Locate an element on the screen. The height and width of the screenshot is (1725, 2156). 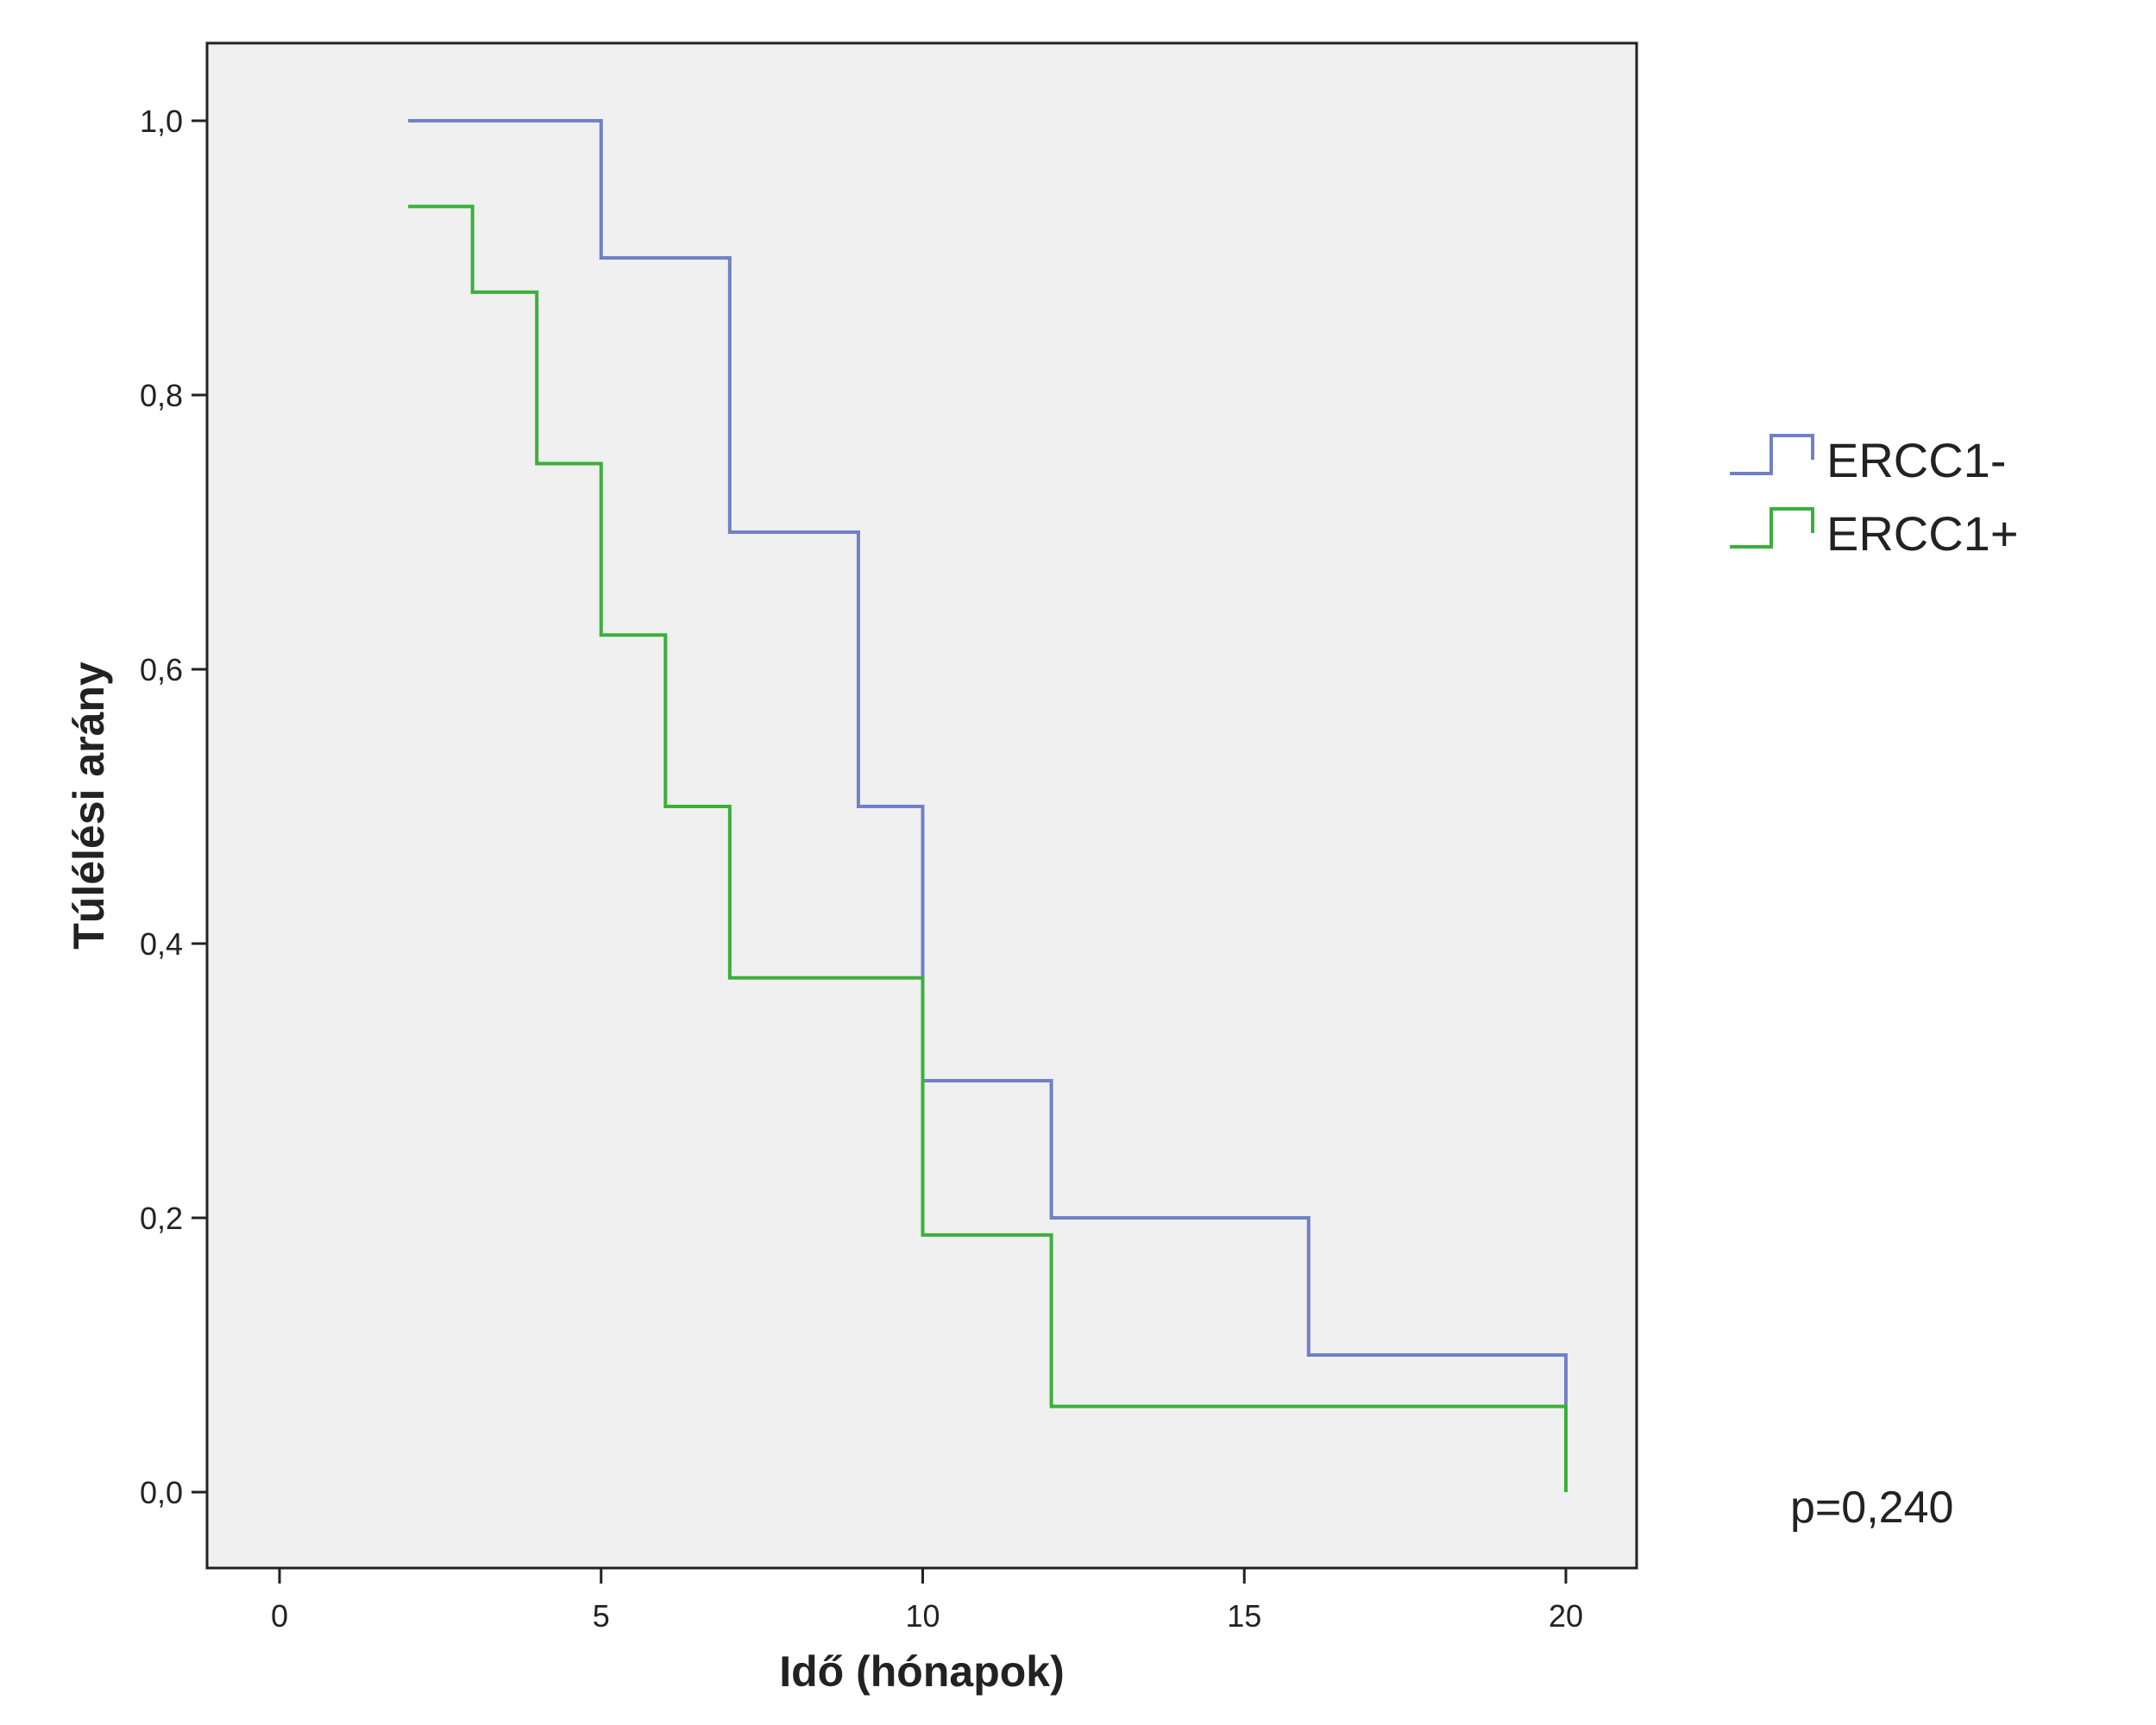
x-tick-label: 0 is located at coordinates (280, 1616).